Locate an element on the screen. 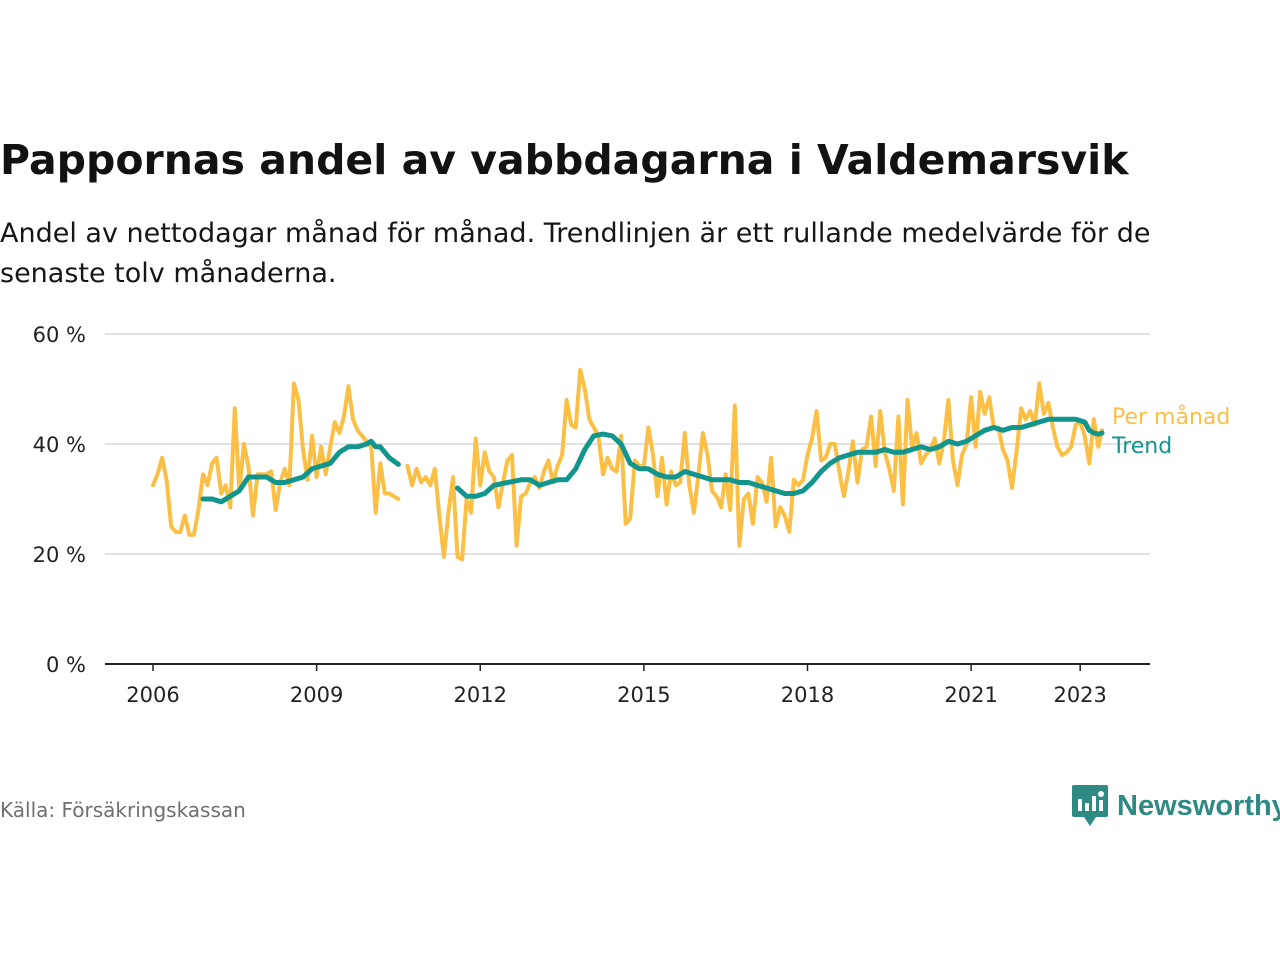 This screenshot has width=1280, height=960. y-tick-label: 0 % is located at coordinates (66, 665).